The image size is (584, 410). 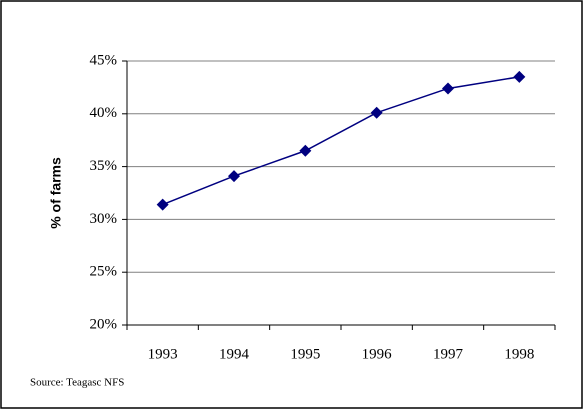 What do you see at coordinates (104, 60) in the screenshot?
I see `y-tick-label: 45%` at bounding box center [104, 60].